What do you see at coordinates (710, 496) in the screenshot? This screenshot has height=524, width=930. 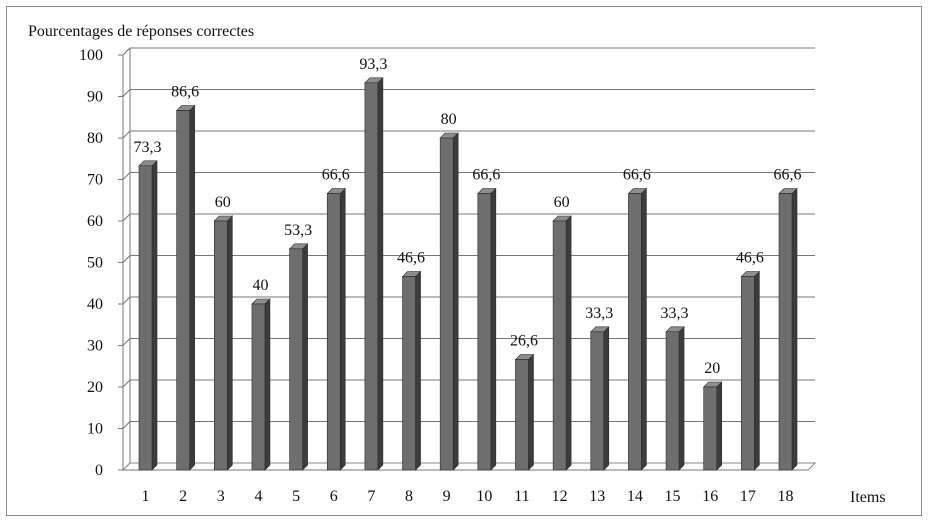 I see `x-tick-label: 16` at bounding box center [710, 496].